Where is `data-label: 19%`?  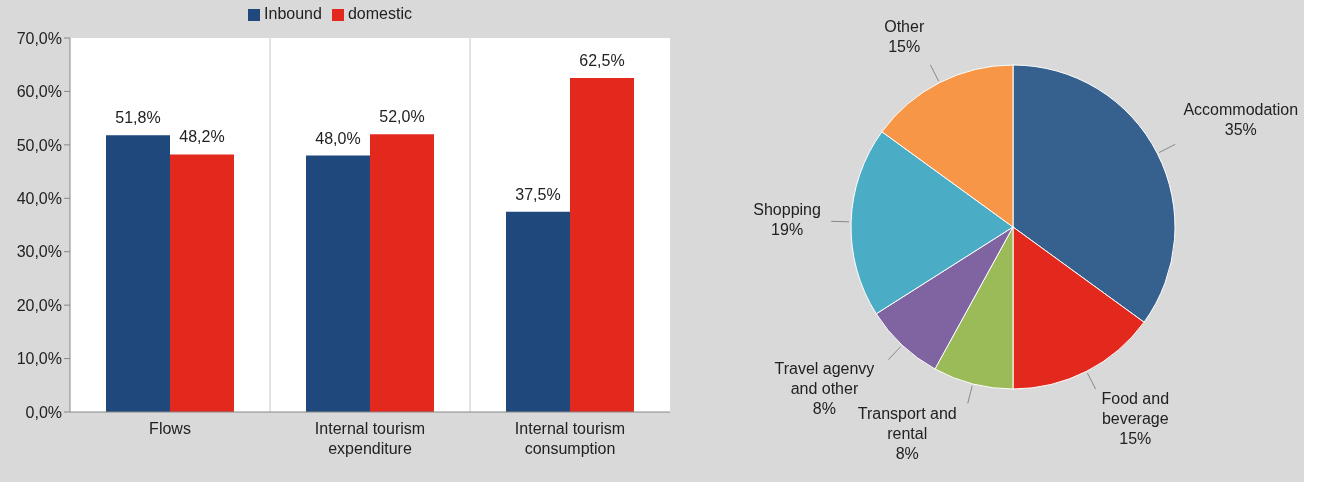 data-label: 19% is located at coordinates (787, 230).